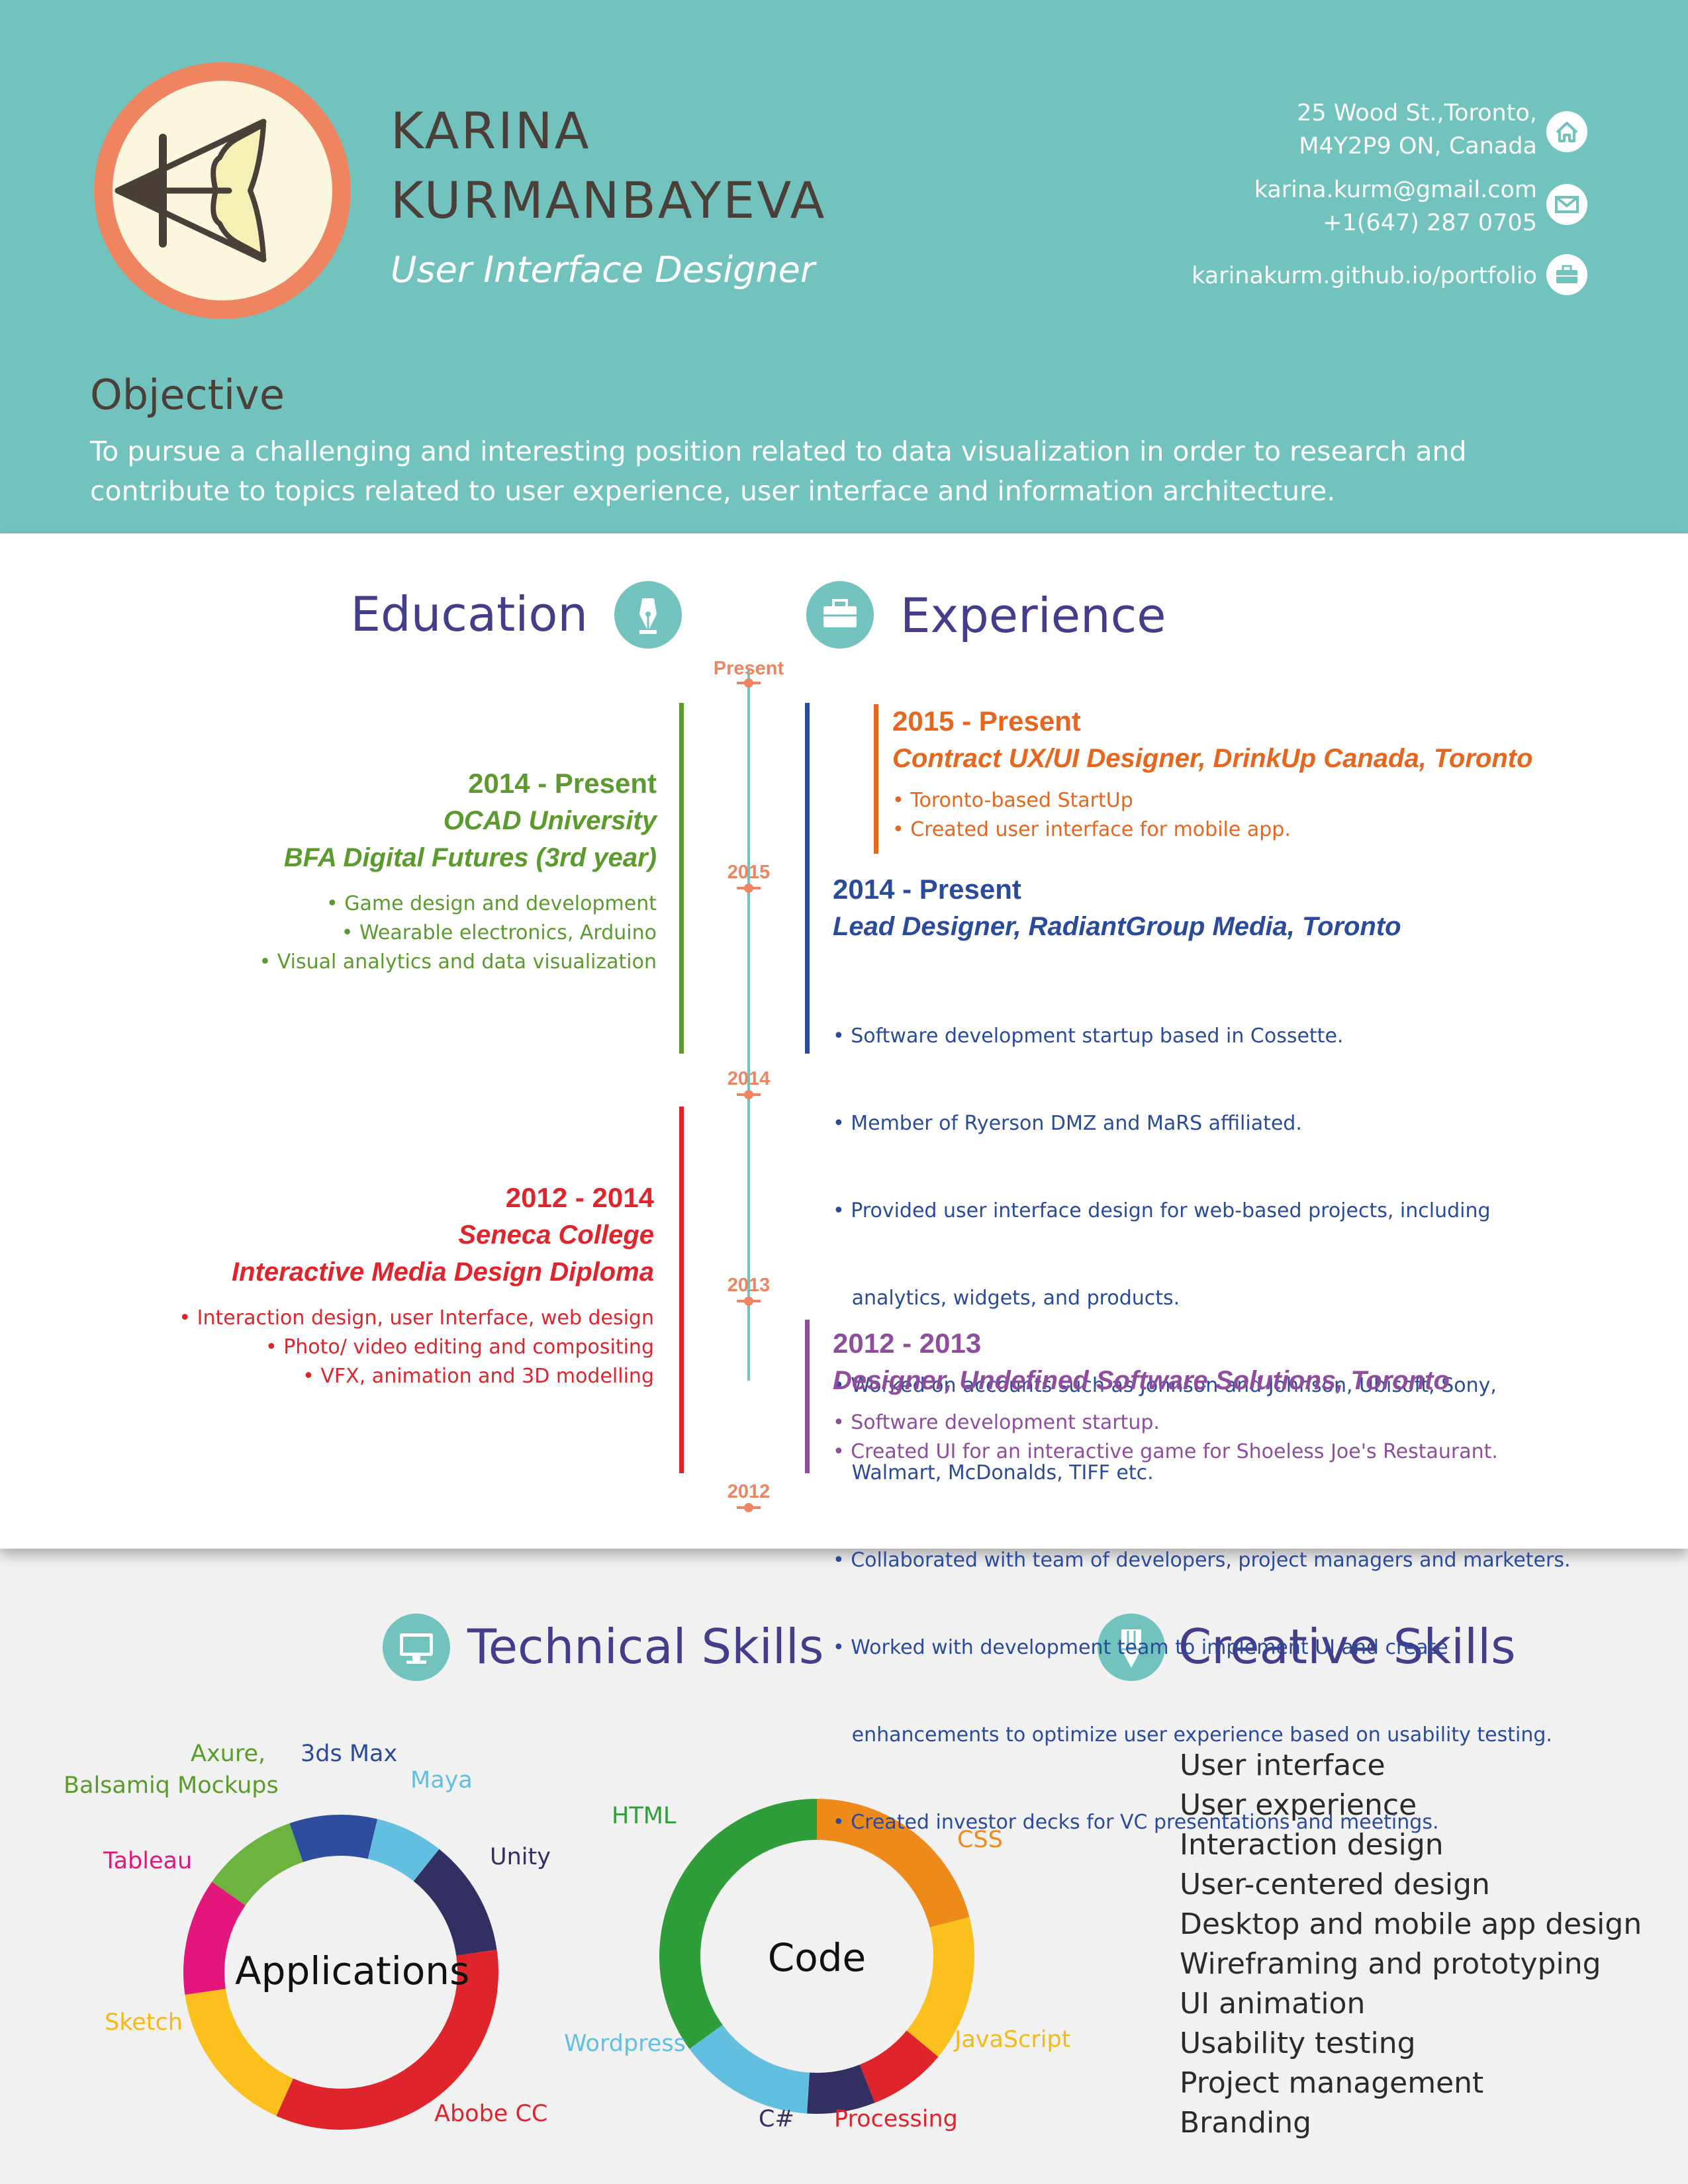 The width and height of the screenshot is (1688, 2184). What do you see at coordinates (387, 2040) in the screenshot?
I see `donut-segment-abobe-cc` at bounding box center [387, 2040].